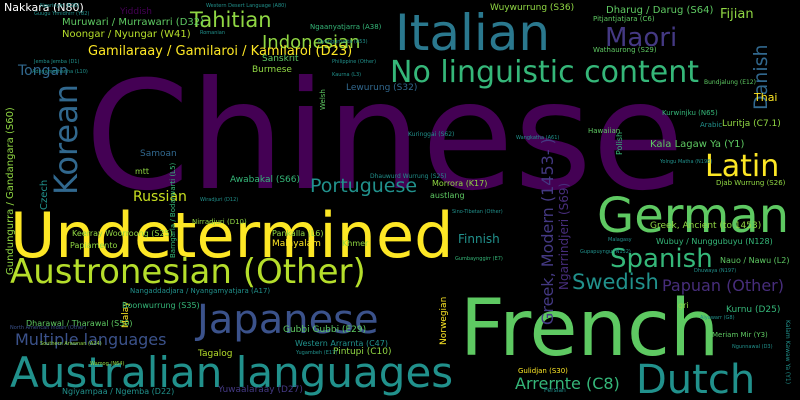 The height and width of the screenshot is (400, 800). What do you see at coordinates (641, 38) in the screenshot?
I see `word-maori: Maori` at bounding box center [641, 38].